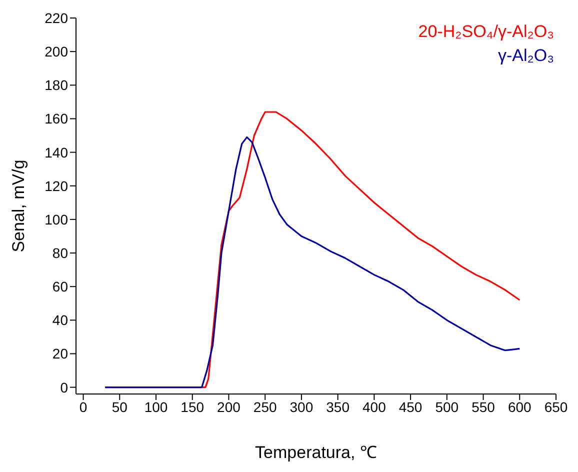  What do you see at coordinates (156, 406) in the screenshot?
I see `x-tick-label: 100` at bounding box center [156, 406].